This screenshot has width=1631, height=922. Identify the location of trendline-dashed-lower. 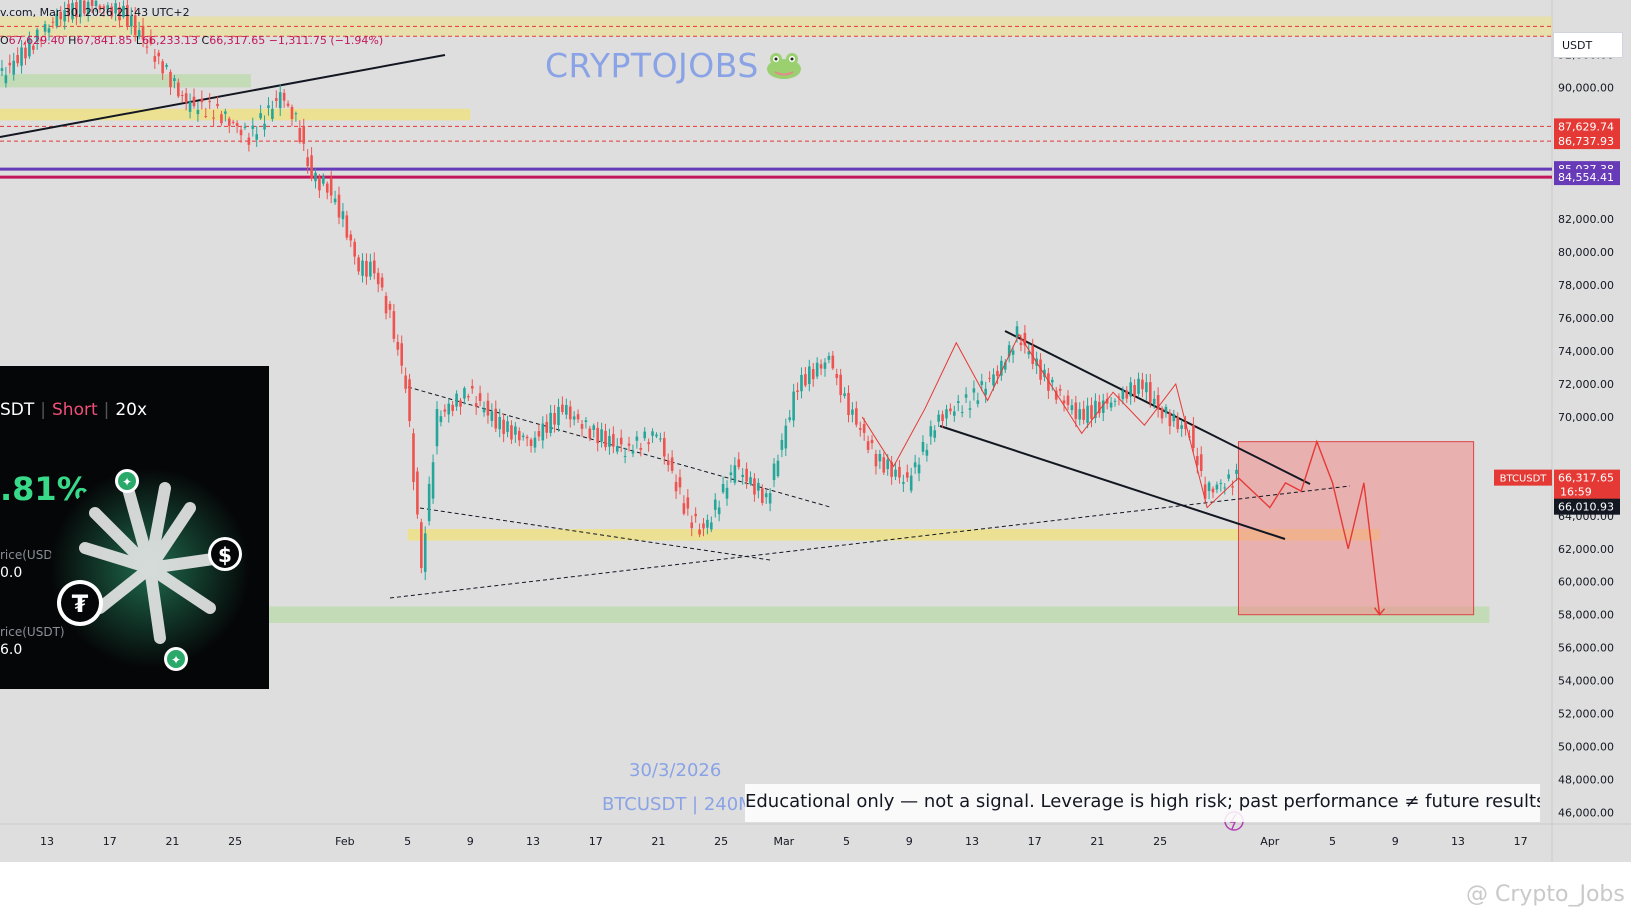
(595, 534).